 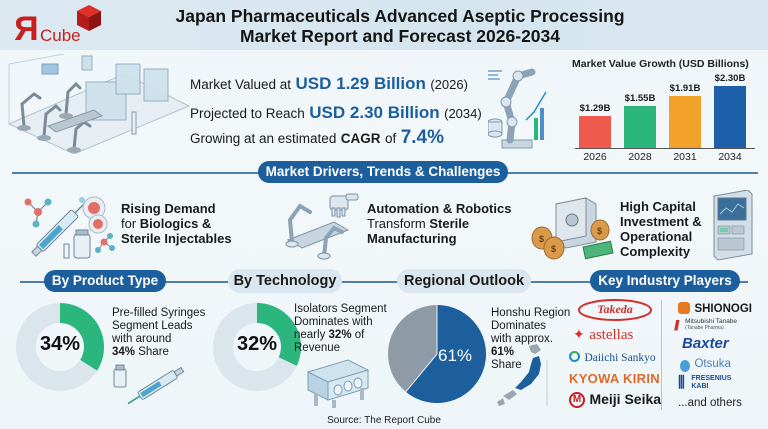 I want to click on bar-value-label: $1.29B, so click(x=595, y=108).